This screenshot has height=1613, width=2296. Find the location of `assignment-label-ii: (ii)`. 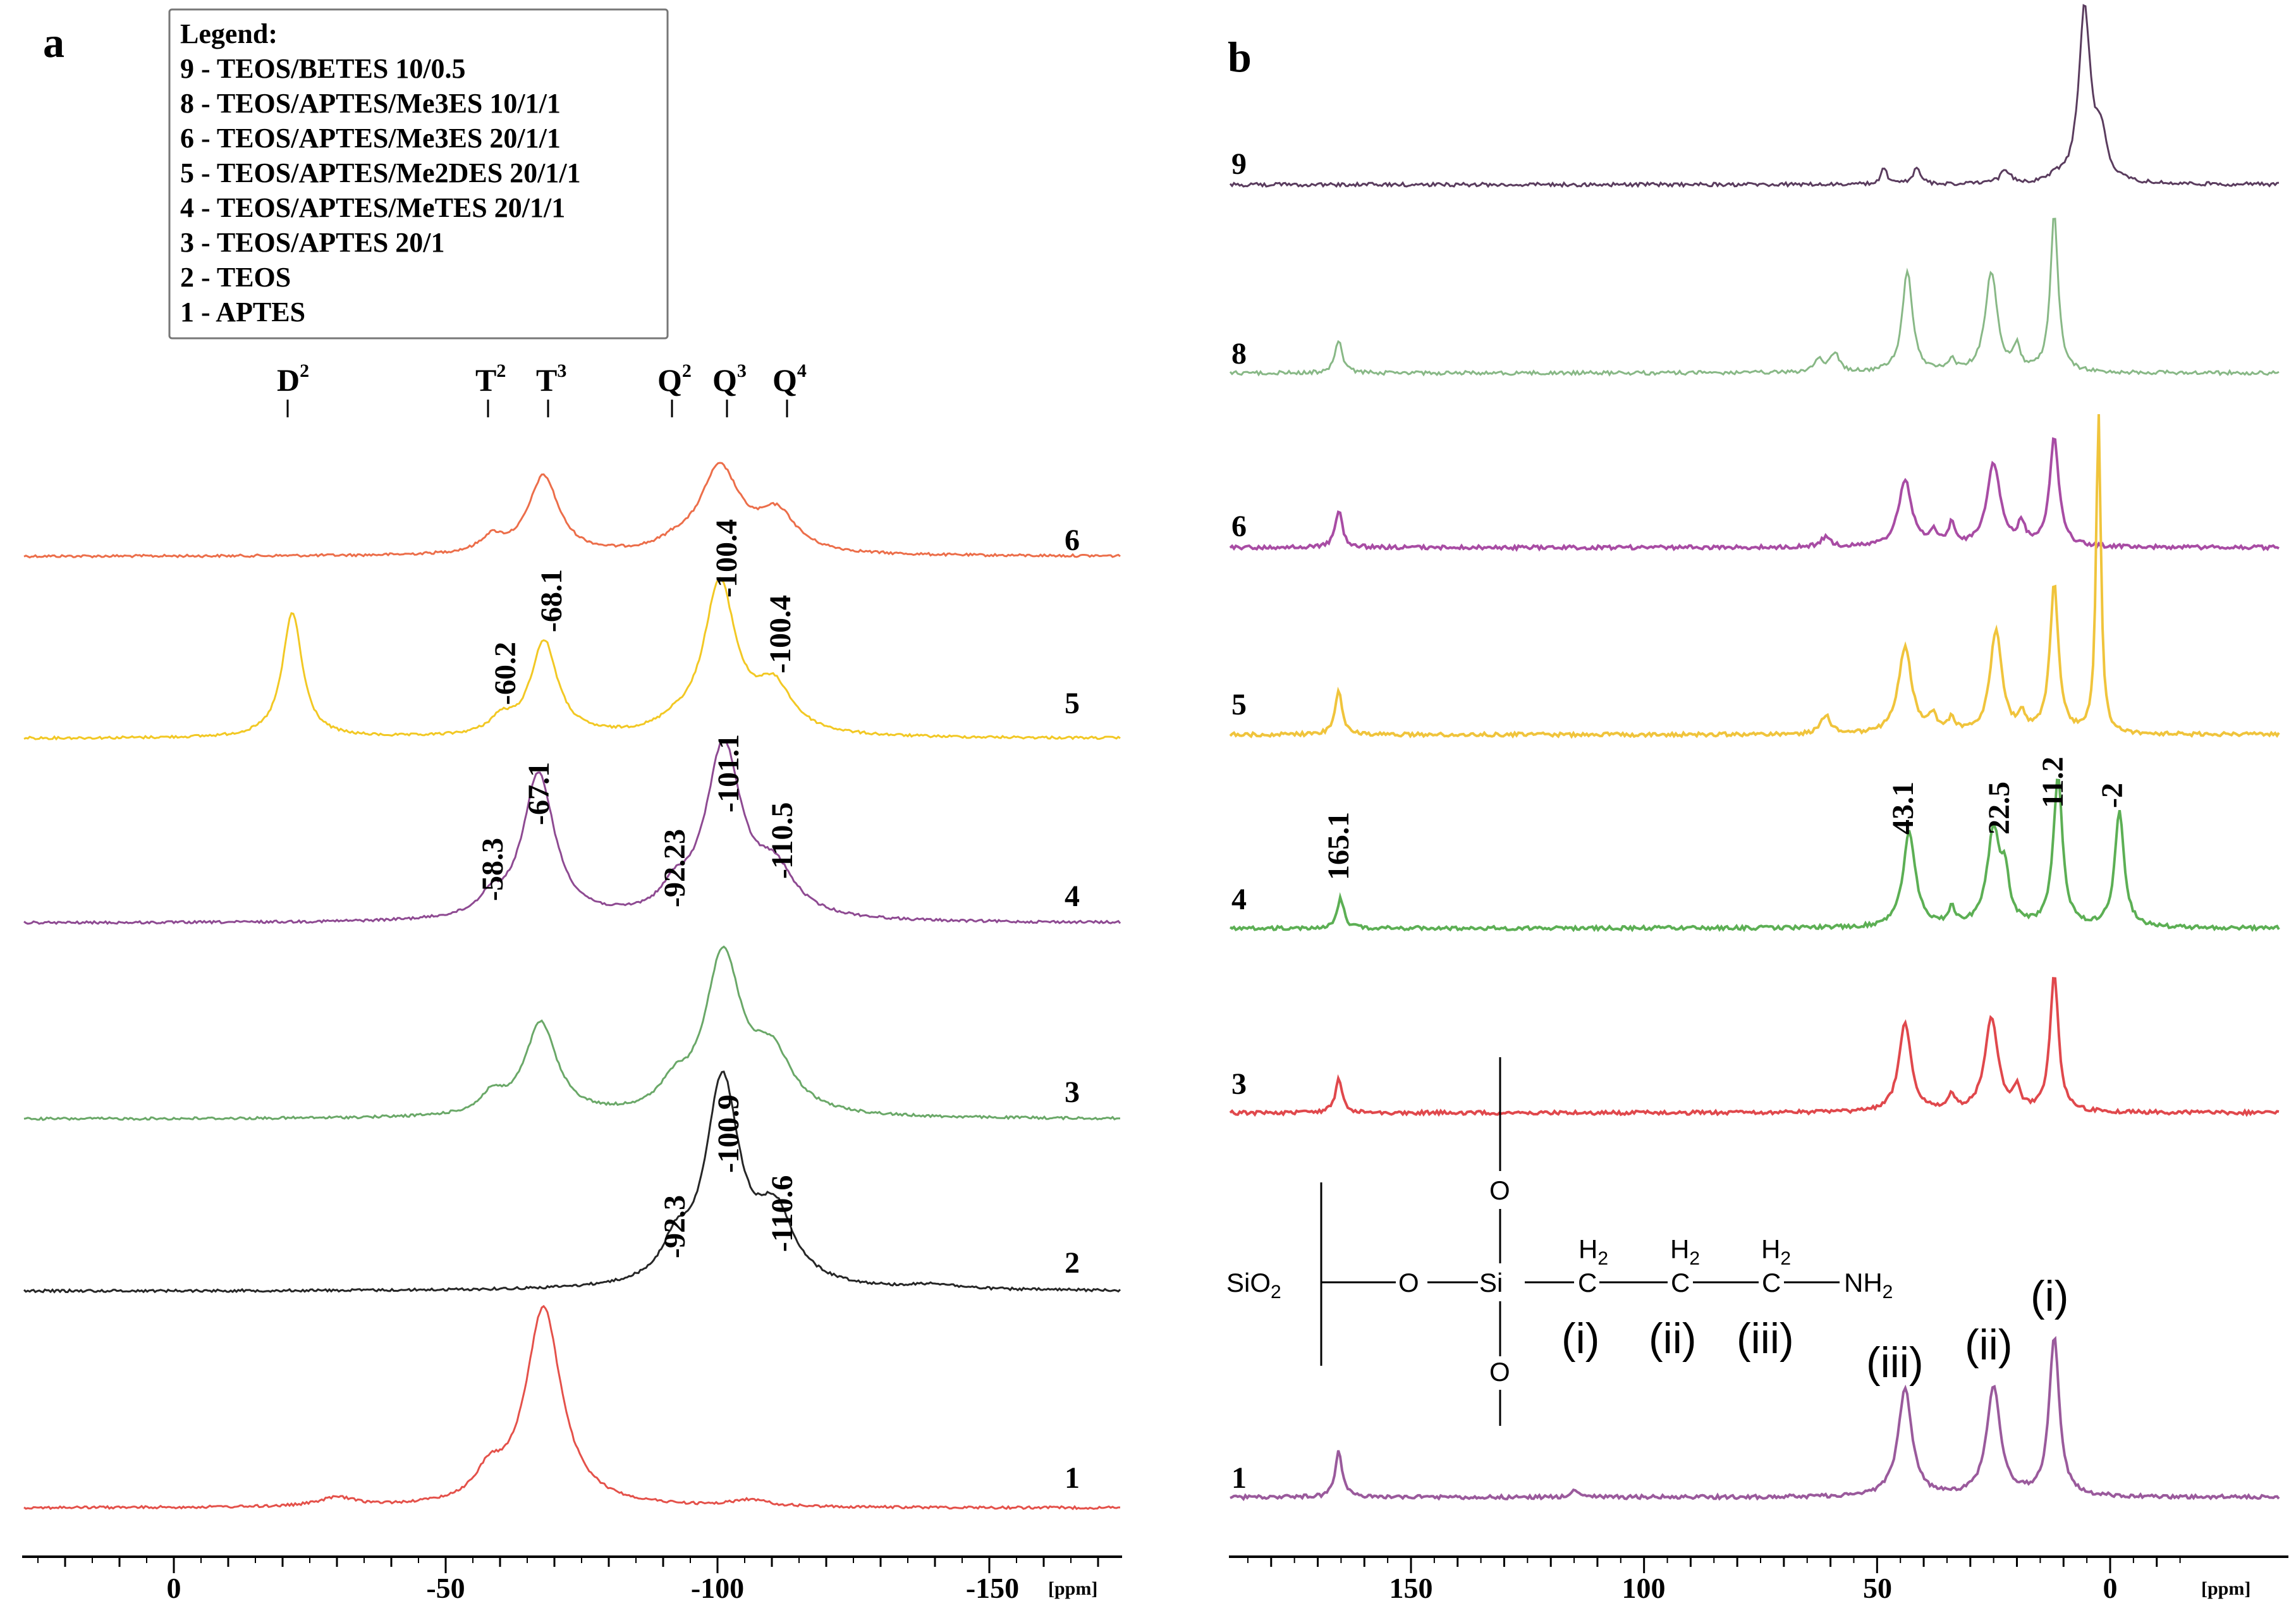

assignment-label-ii: (ii) is located at coordinates (1989, 1345).